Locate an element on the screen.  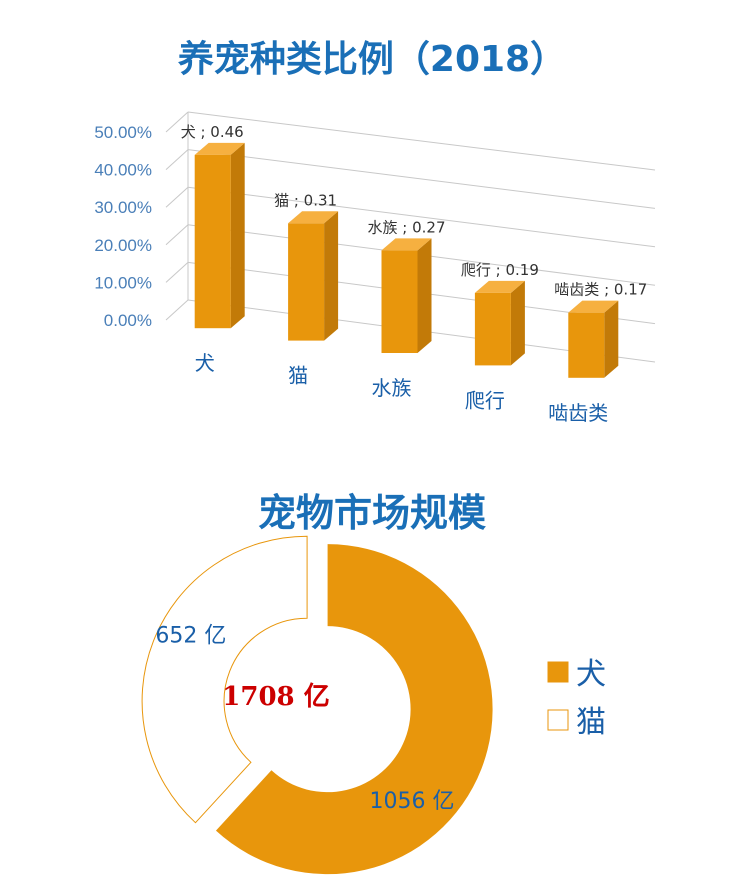
bar-啮齿类 is located at coordinates (593, 339).